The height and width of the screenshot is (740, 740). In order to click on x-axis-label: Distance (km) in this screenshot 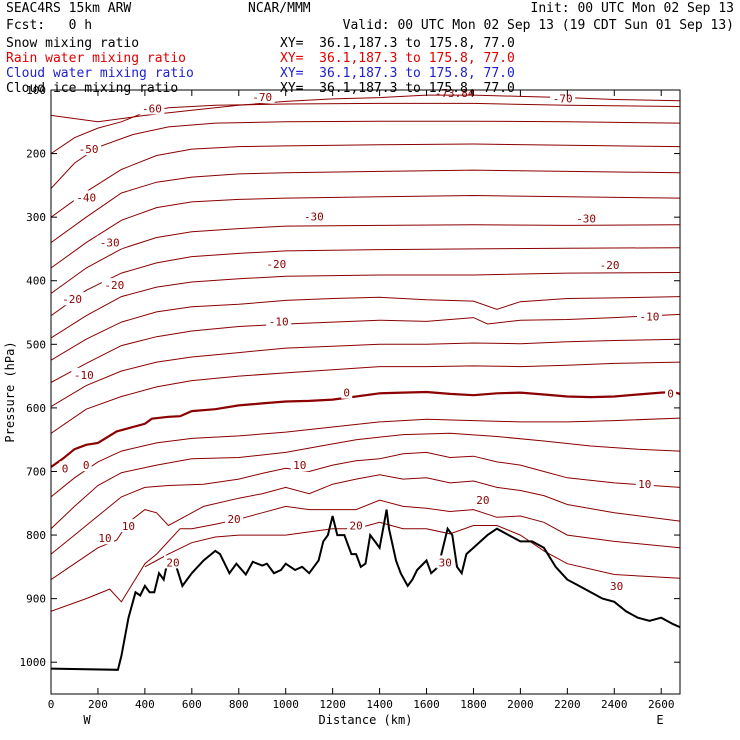, I will do `click(366, 720)`.